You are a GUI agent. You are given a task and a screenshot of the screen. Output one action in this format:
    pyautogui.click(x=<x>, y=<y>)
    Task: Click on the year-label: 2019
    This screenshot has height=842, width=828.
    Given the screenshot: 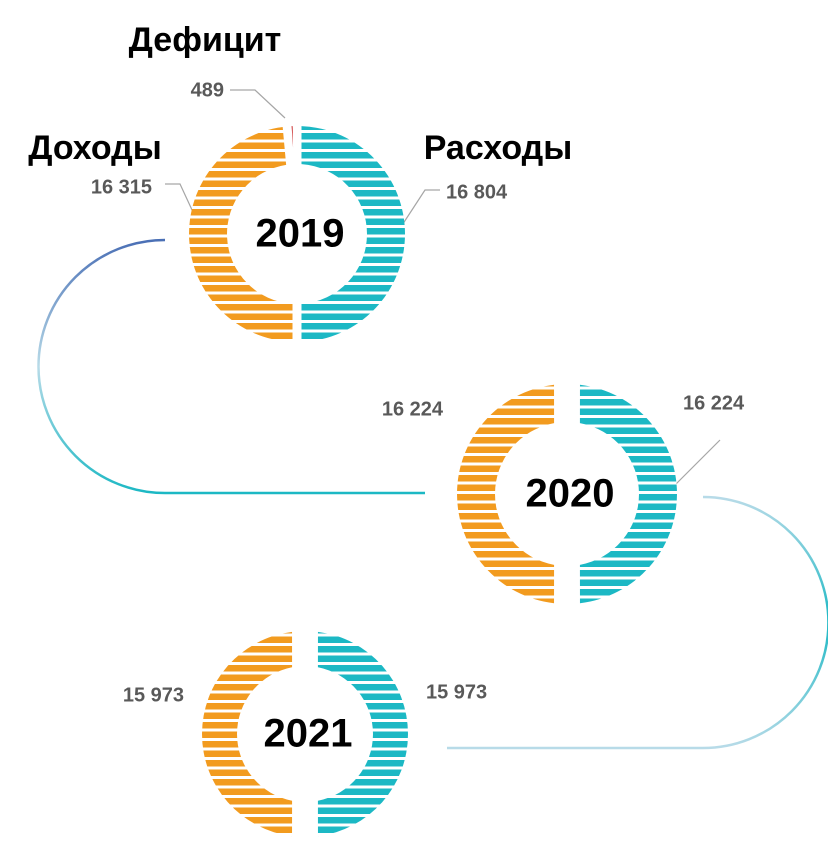 What is the action you would take?
    pyautogui.click(x=300, y=234)
    